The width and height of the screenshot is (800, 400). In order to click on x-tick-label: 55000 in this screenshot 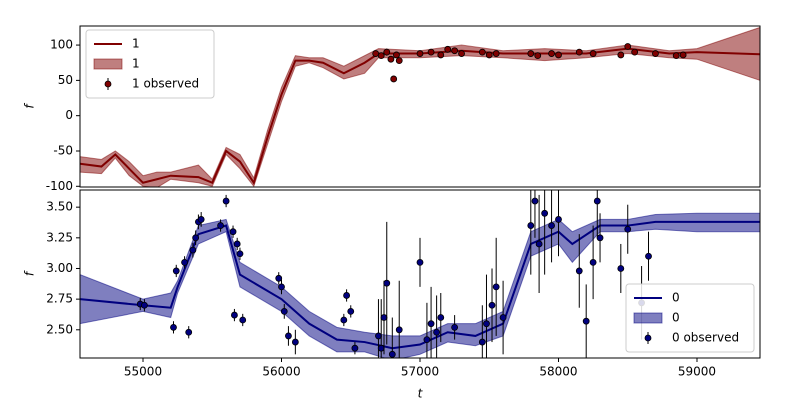, I will do `click(143, 372)`.